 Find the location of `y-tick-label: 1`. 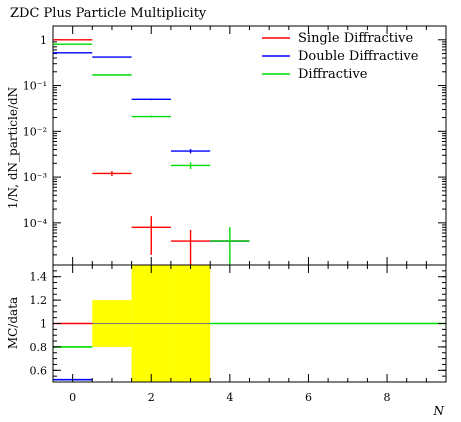

y-tick-label: 1 is located at coordinates (43, 40).